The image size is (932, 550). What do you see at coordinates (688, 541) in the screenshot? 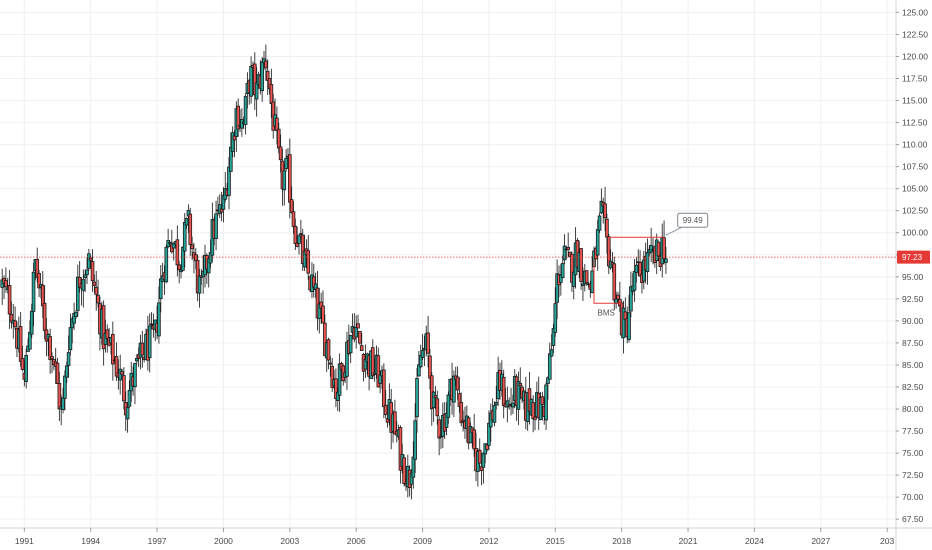
I see `x-tick-label: 2021` at bounding box center [688, 541].